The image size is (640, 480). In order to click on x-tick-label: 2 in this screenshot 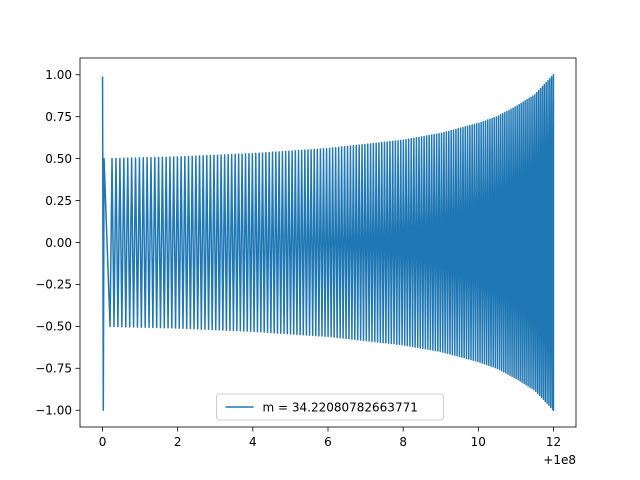, I will do `click(178, 442)`.